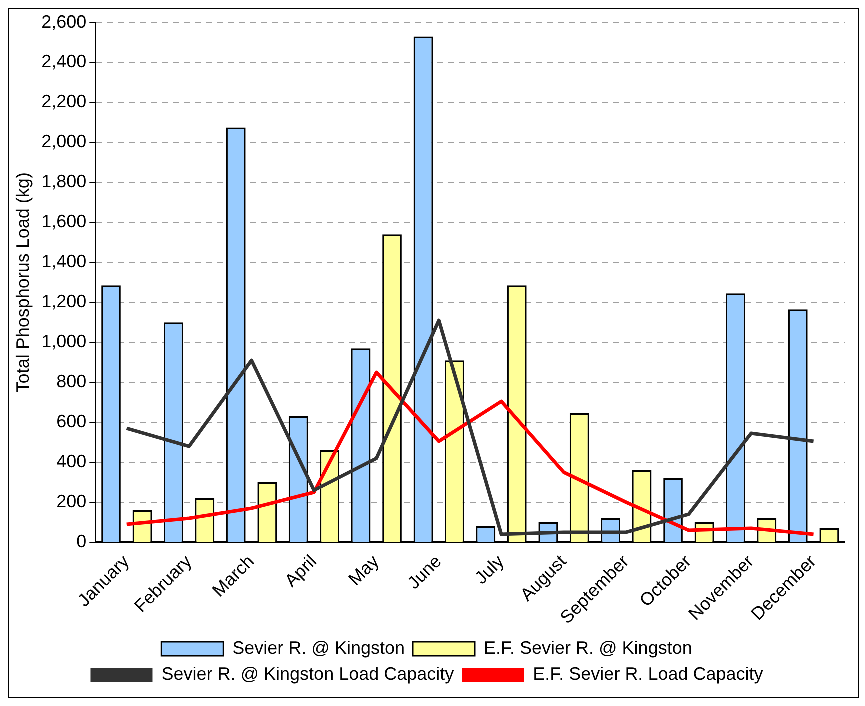  I want to click on y-tick-label: 0, so click(81, 541).